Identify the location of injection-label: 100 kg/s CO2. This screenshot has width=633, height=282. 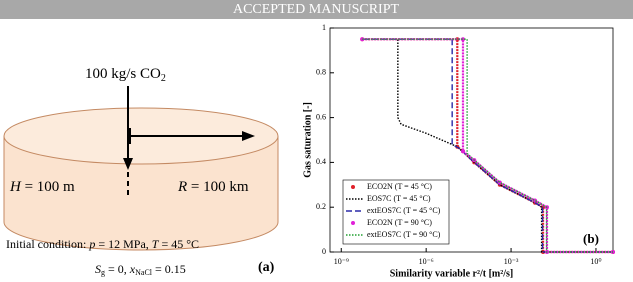
(125, 75).